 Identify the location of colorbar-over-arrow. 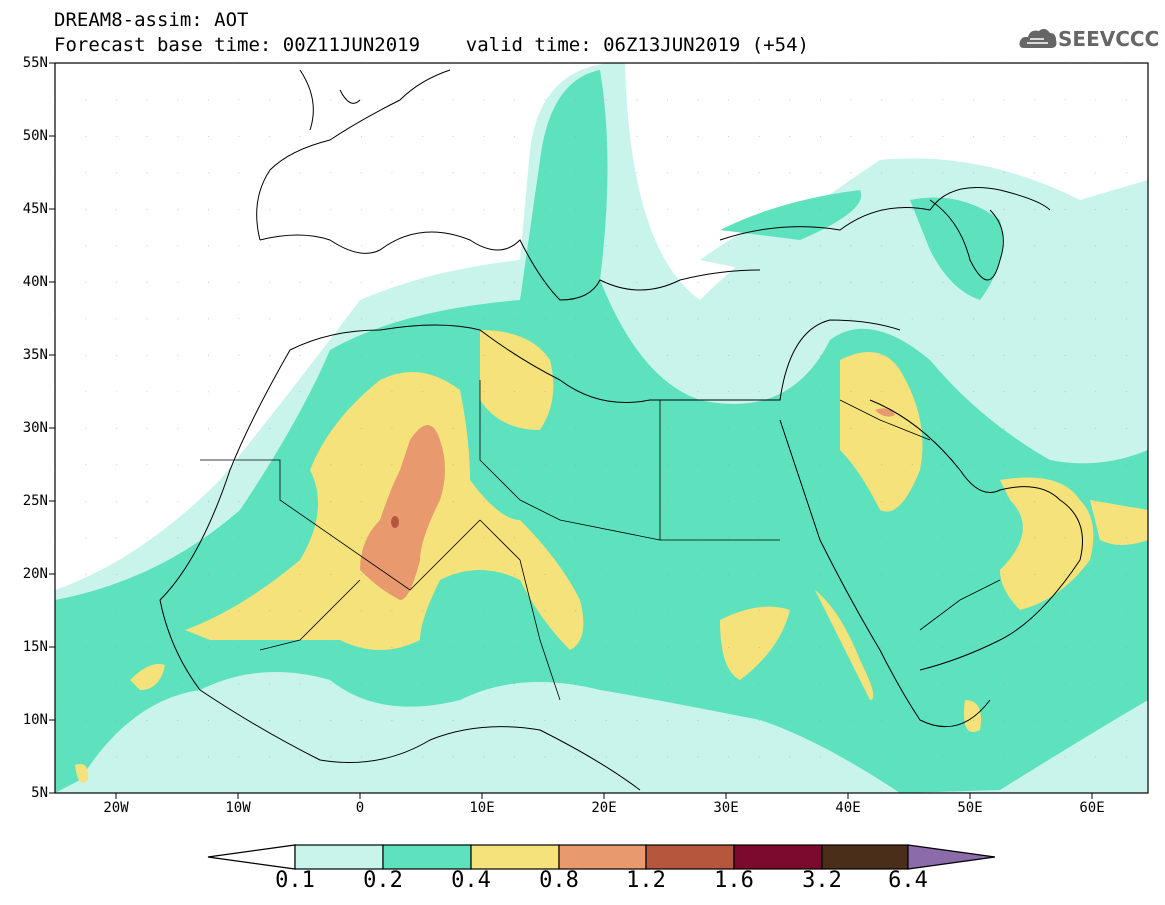
(951, 857).